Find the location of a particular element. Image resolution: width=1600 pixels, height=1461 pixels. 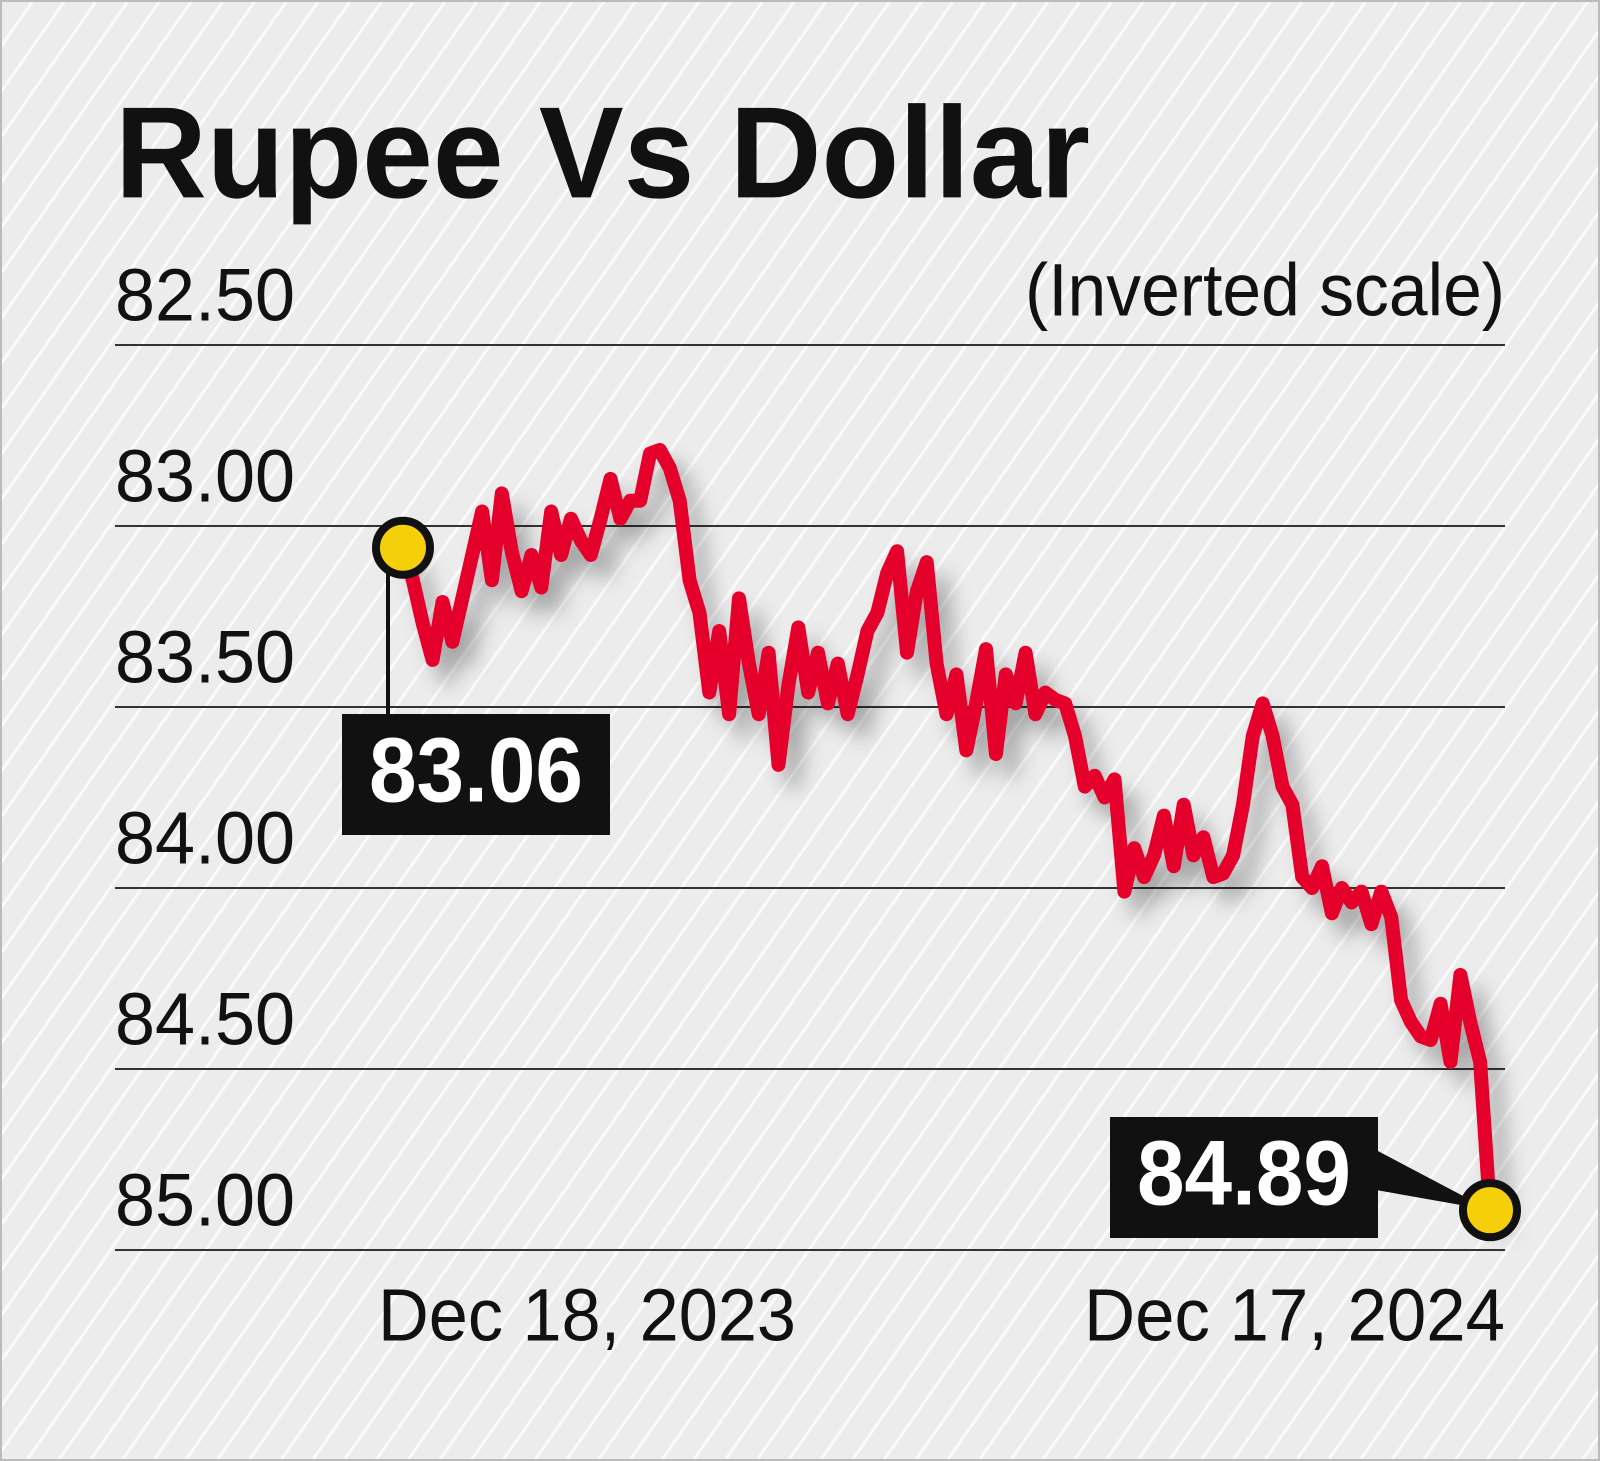

chart-title: Rupee Vs Dollar is located at coordinates (602, 152).